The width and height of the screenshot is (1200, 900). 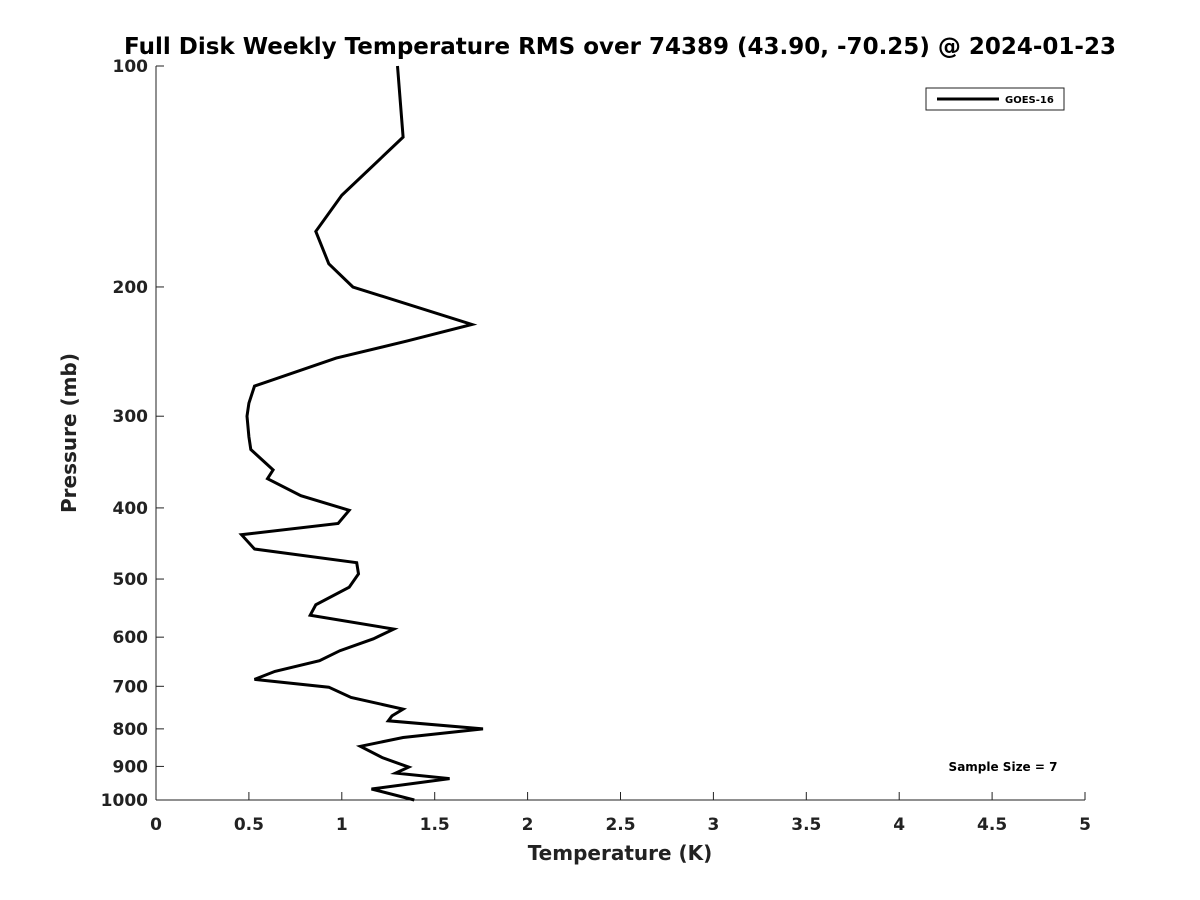 I want to click on x-tick-label: 0.5, so click(x=249, y=825).